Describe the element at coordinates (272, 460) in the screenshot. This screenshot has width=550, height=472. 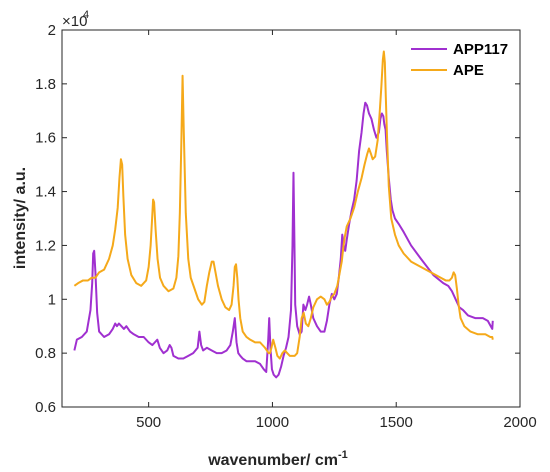
I see `x-axis-title-main: wavenumber/ cm` at that location.